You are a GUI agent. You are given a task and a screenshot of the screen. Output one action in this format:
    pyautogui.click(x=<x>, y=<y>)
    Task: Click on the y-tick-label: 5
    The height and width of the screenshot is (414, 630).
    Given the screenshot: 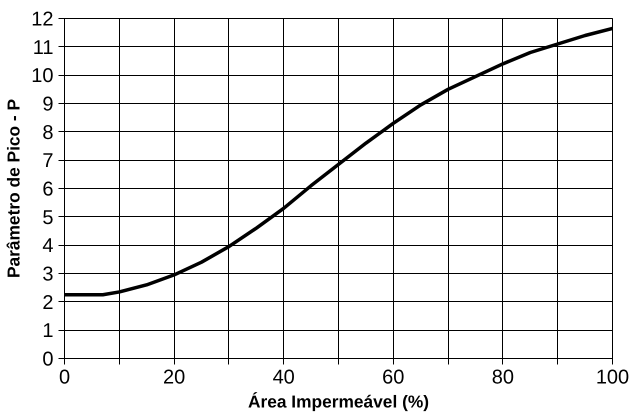 What is the action you would take?
    pyautogui.click(x=48, y=217)
    